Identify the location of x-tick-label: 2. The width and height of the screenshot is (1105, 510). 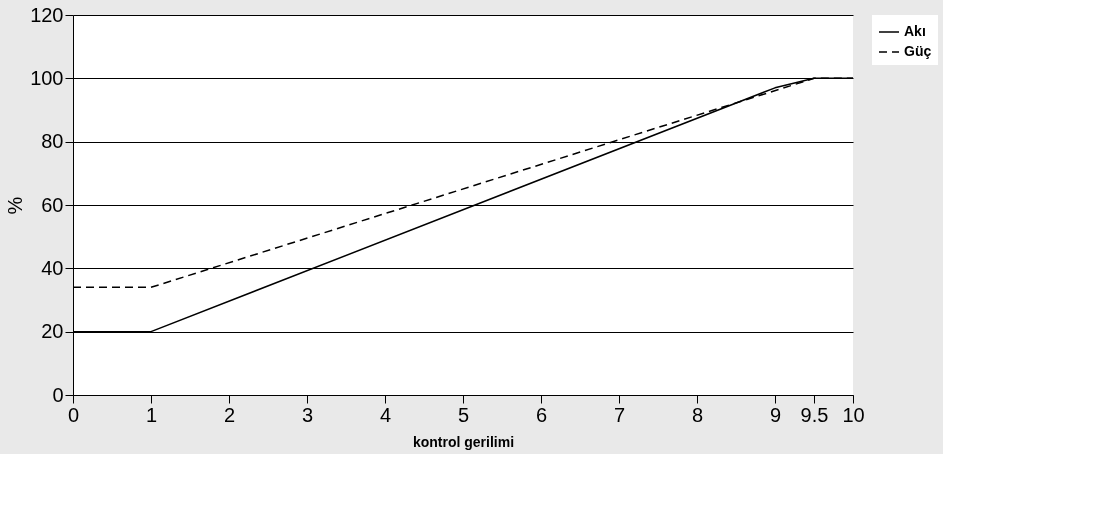
(229, 414).